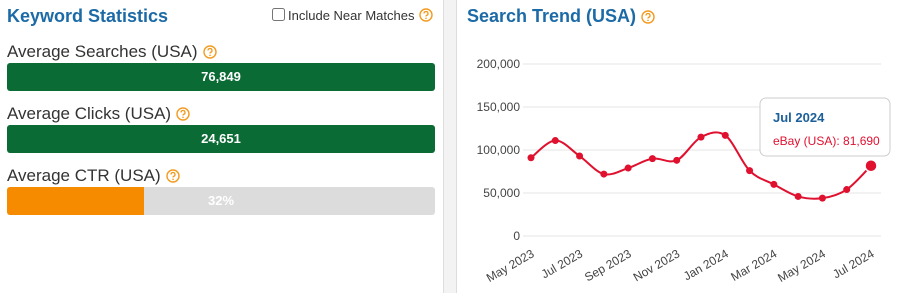  I want to click on x-tick-label: Jul 2023, so click(562, 263).